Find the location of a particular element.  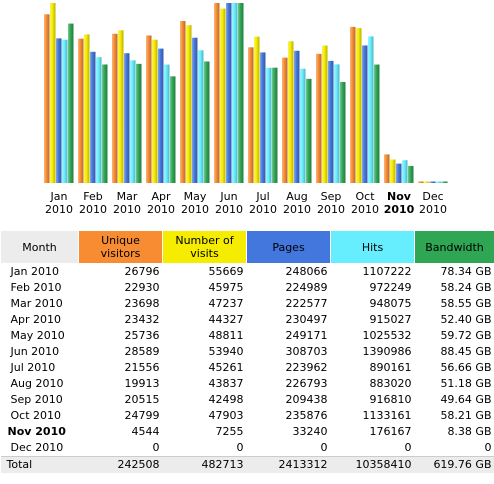

table-row: Sep 2010 20515 42498 209438 916810 49.64 GB is located at coordinates (247, 400).